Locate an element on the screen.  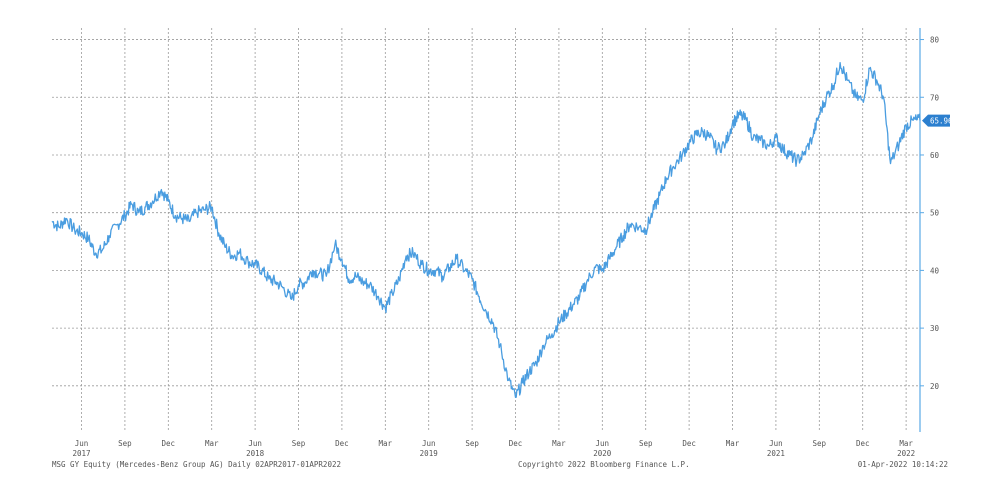
y-tick-label: 50 is located at coordinates (935, 213).